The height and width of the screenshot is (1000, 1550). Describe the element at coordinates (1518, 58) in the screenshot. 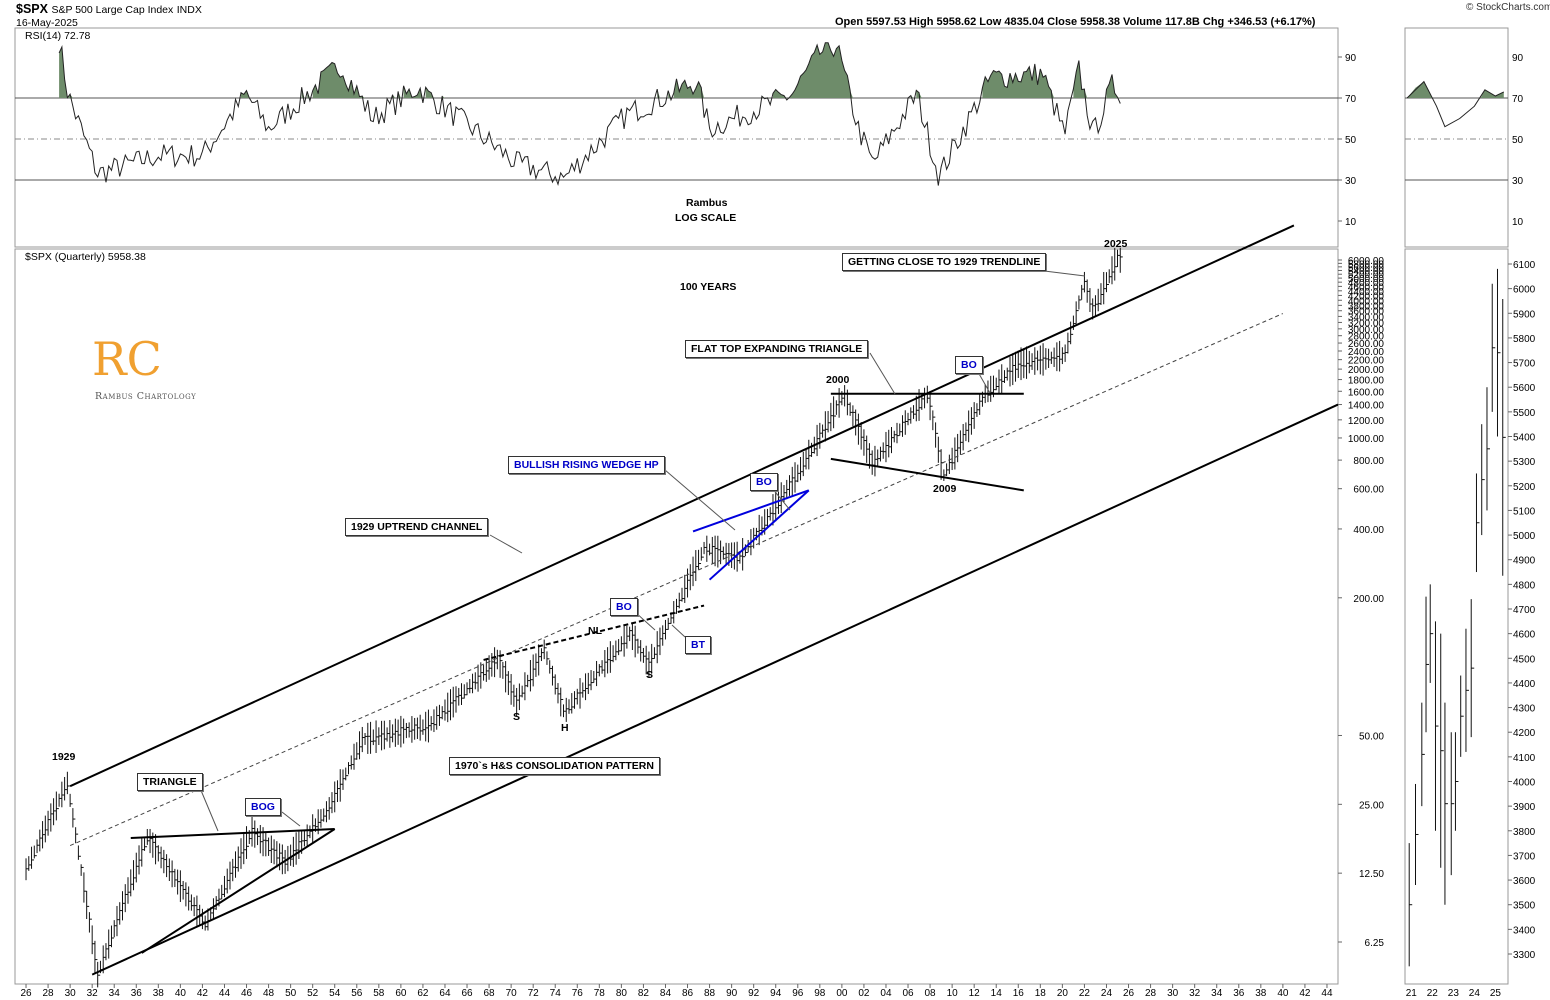

I see `zoom-rsi-tick-label: 90` at that location.